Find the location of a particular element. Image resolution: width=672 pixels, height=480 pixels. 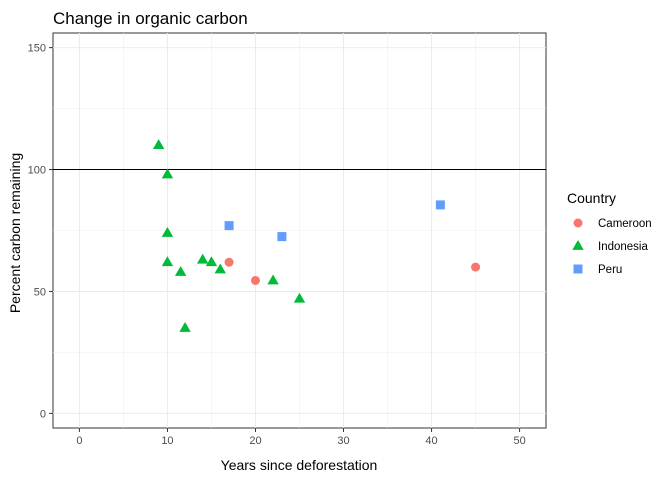

x-axis: 0 10 20 30 40 50 is located at coordinates (301, 437).